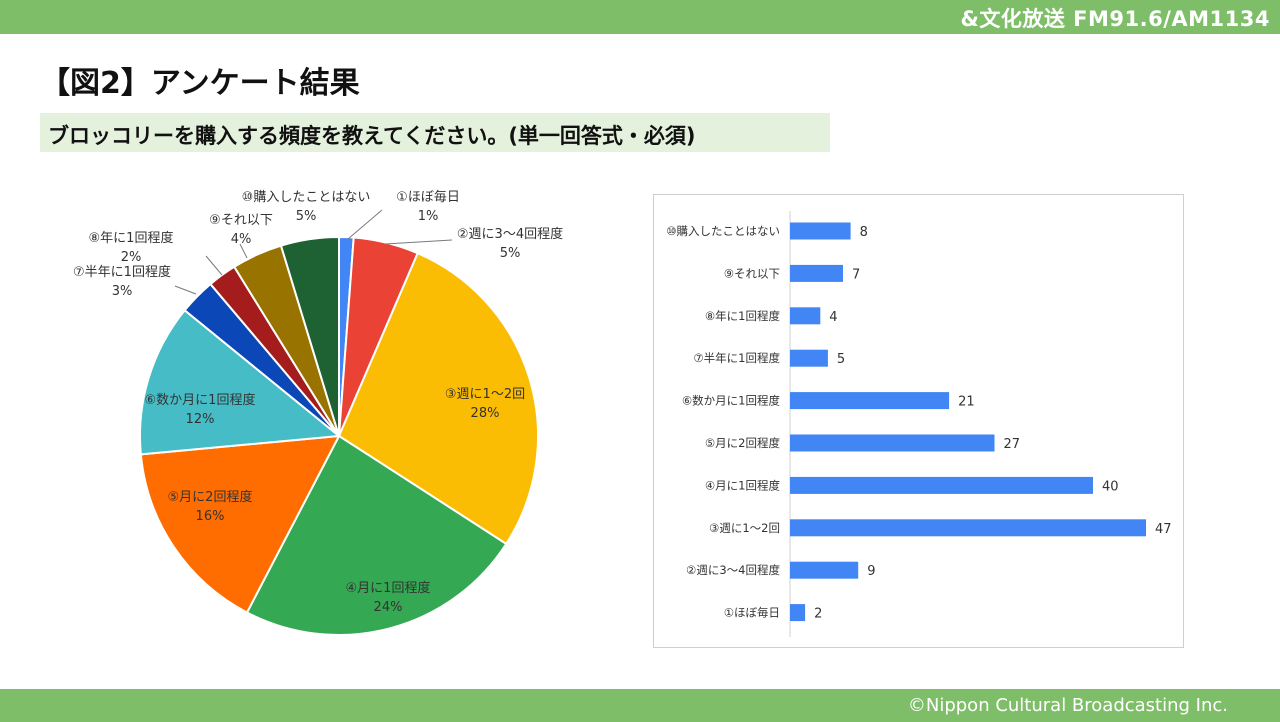  Describe the element at coordinates (131, 257) in the screenshot. I see `pie-slice-percent: 2%` at that location.